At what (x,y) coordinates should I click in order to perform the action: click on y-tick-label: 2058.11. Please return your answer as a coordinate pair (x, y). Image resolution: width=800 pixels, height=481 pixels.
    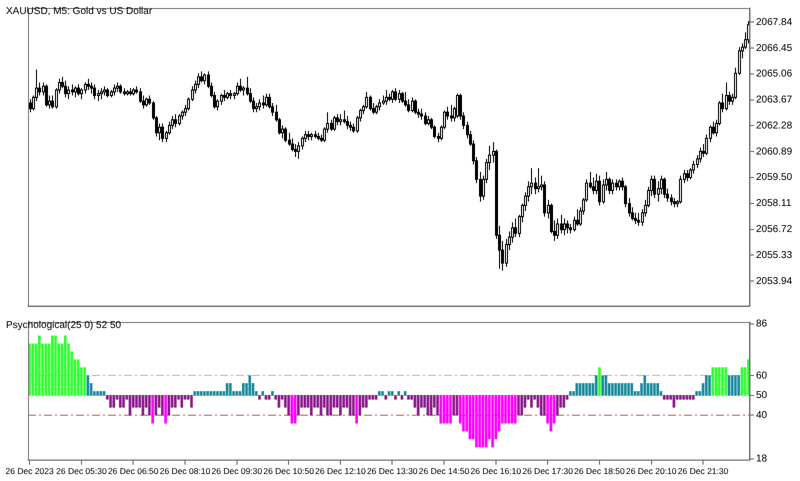
    Looking at the image, I should click on (774, 204).